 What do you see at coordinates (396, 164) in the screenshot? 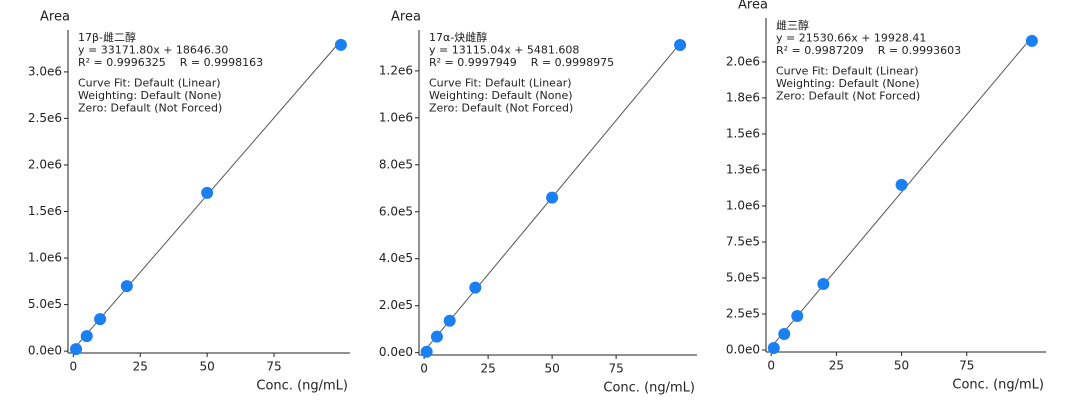
I see `y-tick-label: 8.0e5` at bounding box center [396, 164].